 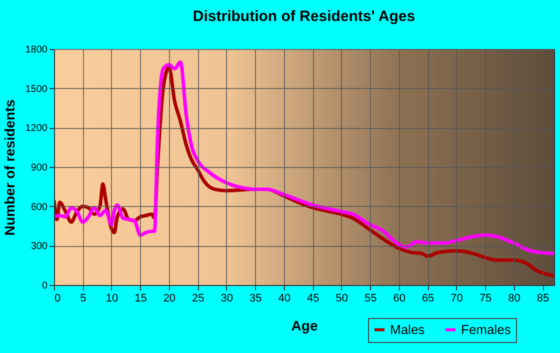 What do you see at coordinates (284, 298) in the screenshot?
I see `x-tick-label: 40` at bounding box center [284, 298].